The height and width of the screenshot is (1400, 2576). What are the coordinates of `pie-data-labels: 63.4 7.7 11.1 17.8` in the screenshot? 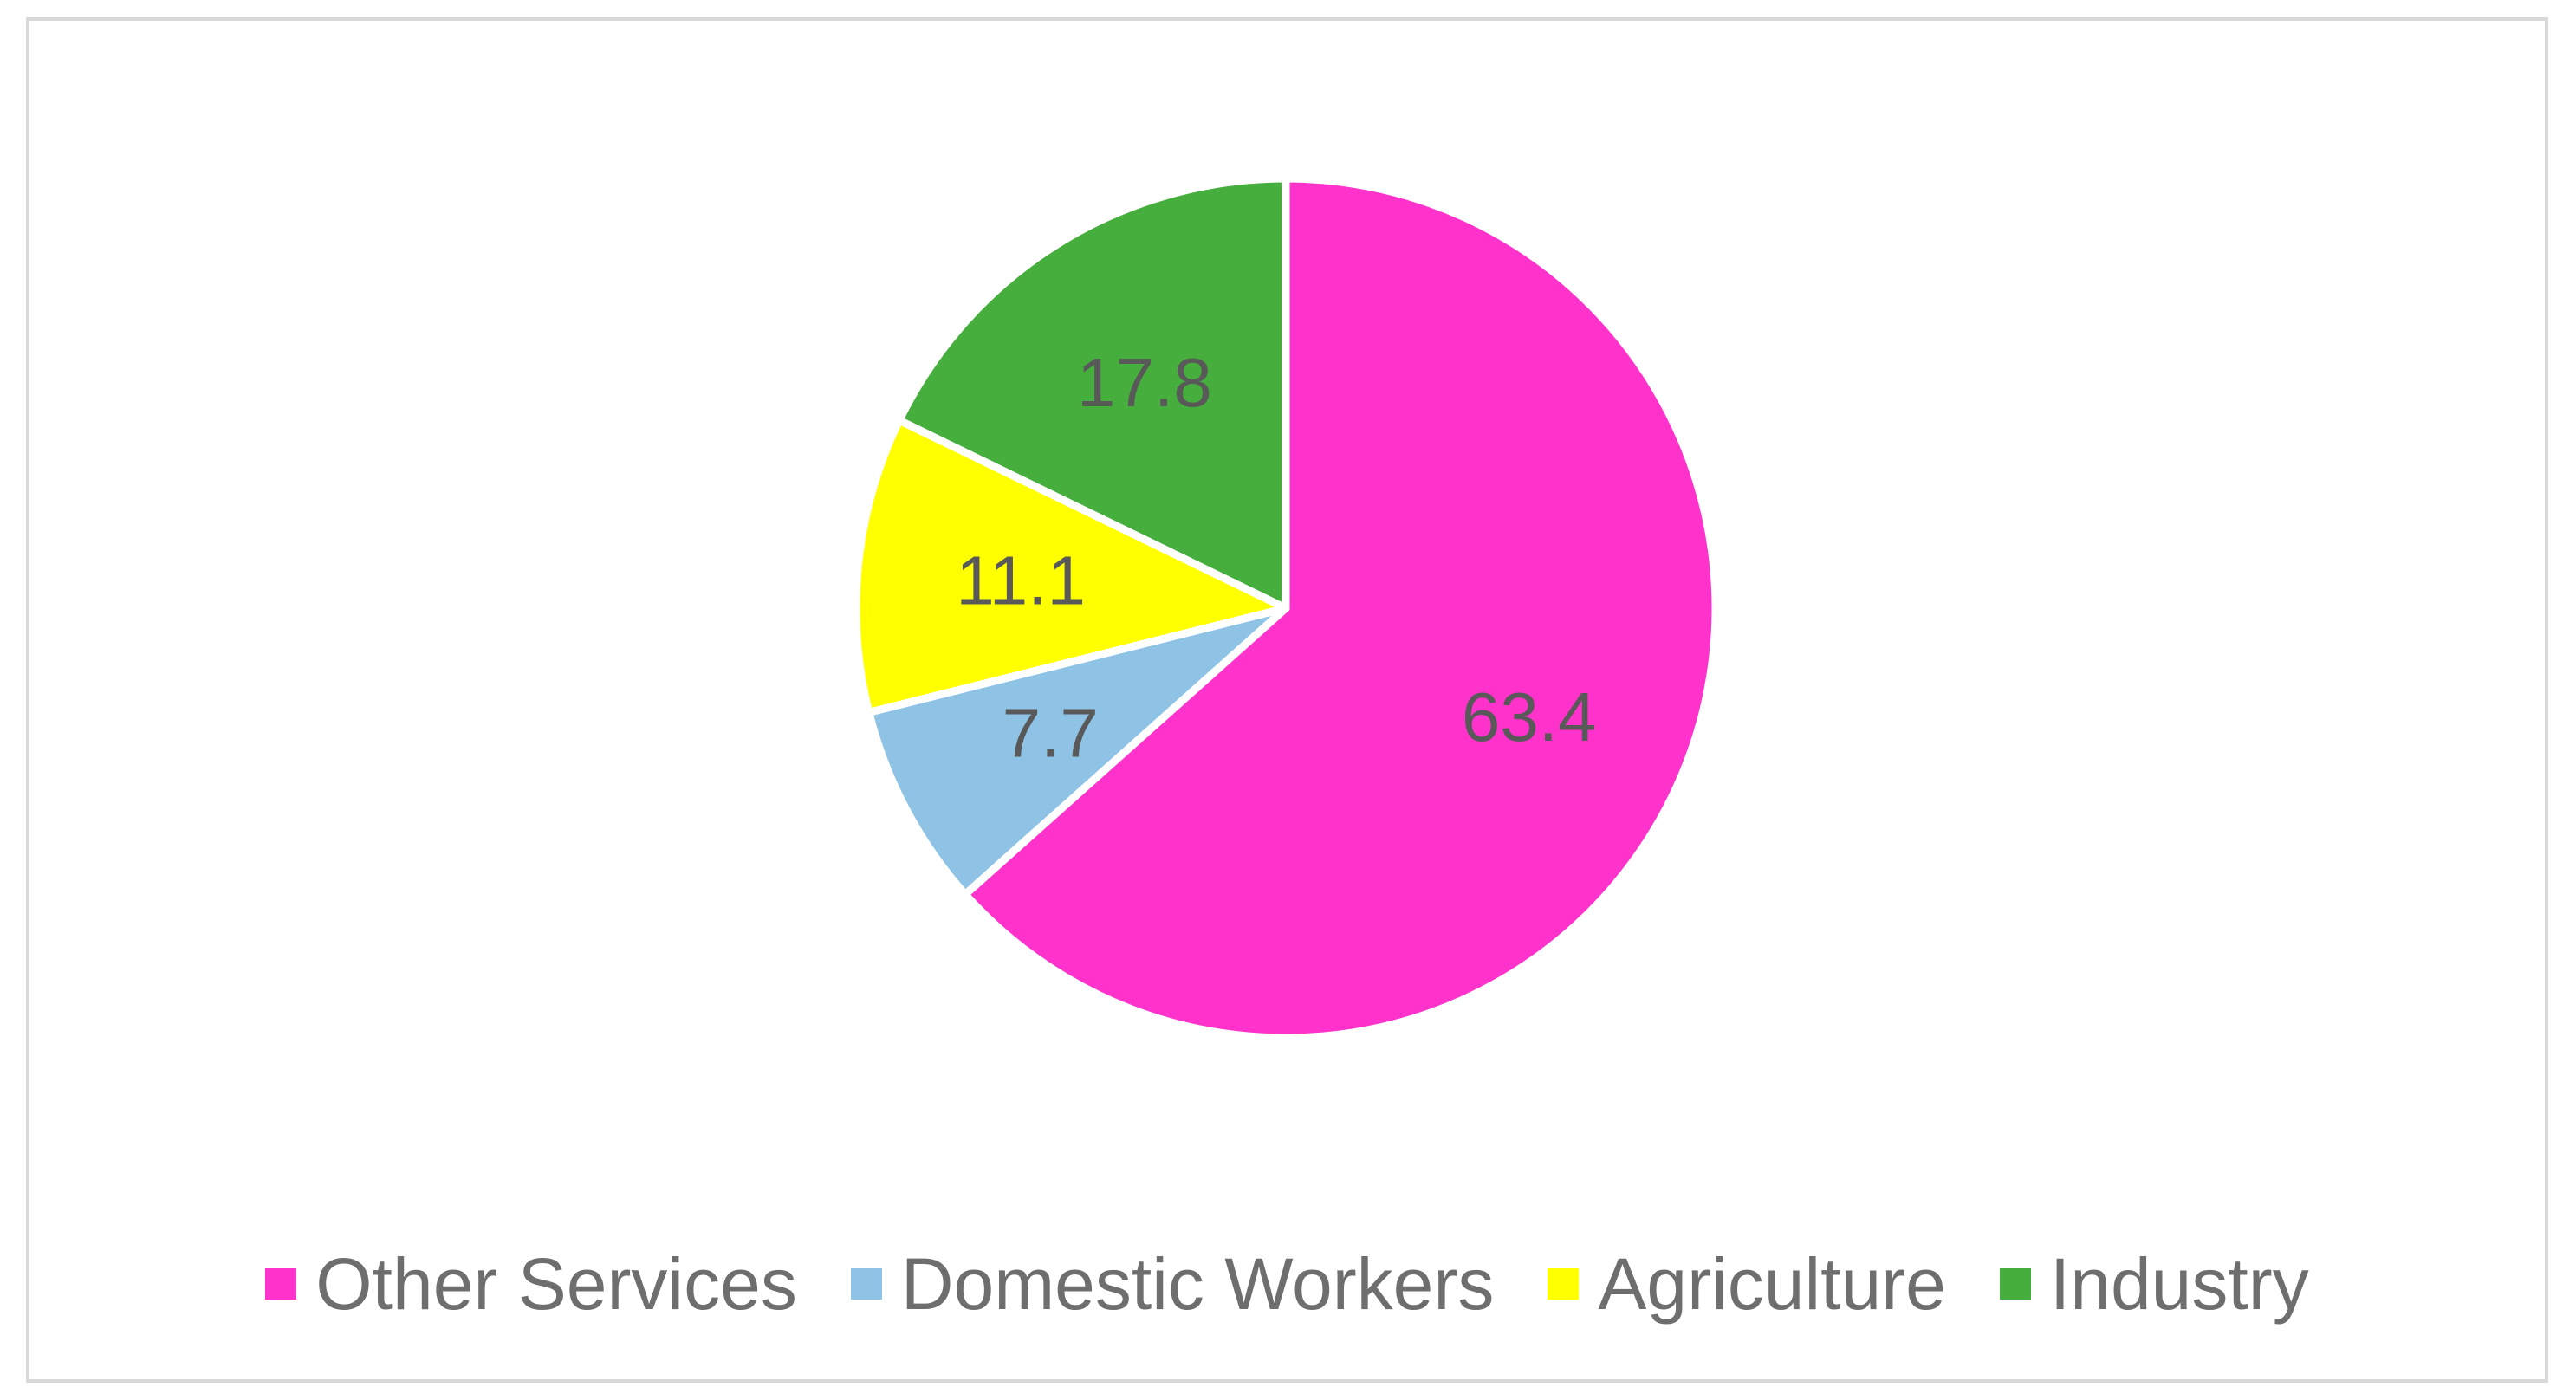 It's located at (1276, 558).